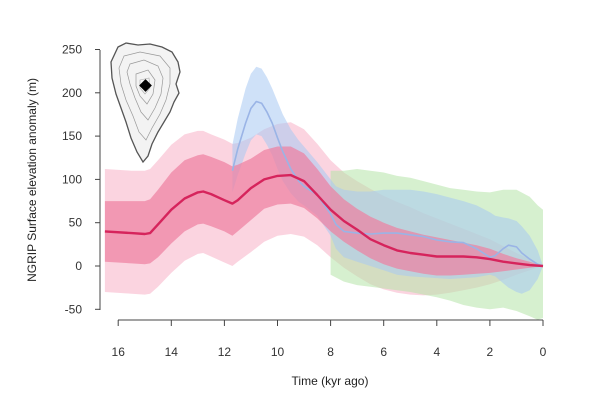 This screenshot has width=600, height=400. What do you see at coordinates (119, 352) in the screenshot?
I see `x-tick-label: 16` at bounding box center [119, 352].